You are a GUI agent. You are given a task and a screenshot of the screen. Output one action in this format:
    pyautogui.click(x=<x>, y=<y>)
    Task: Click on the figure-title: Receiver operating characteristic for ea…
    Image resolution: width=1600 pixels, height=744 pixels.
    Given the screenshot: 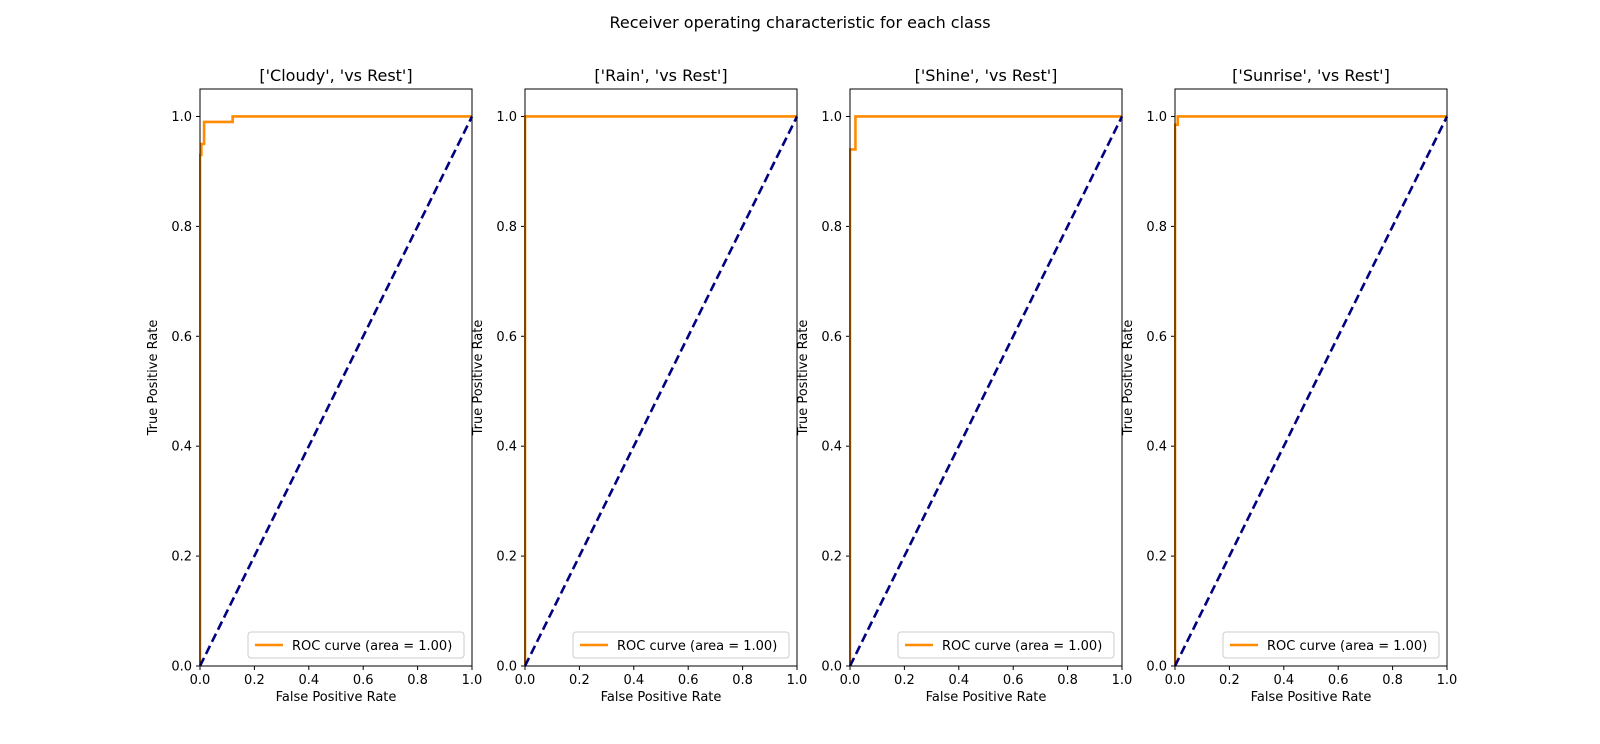 What is the action you would take?
    pyautogui.click(x=799, y=22)
    